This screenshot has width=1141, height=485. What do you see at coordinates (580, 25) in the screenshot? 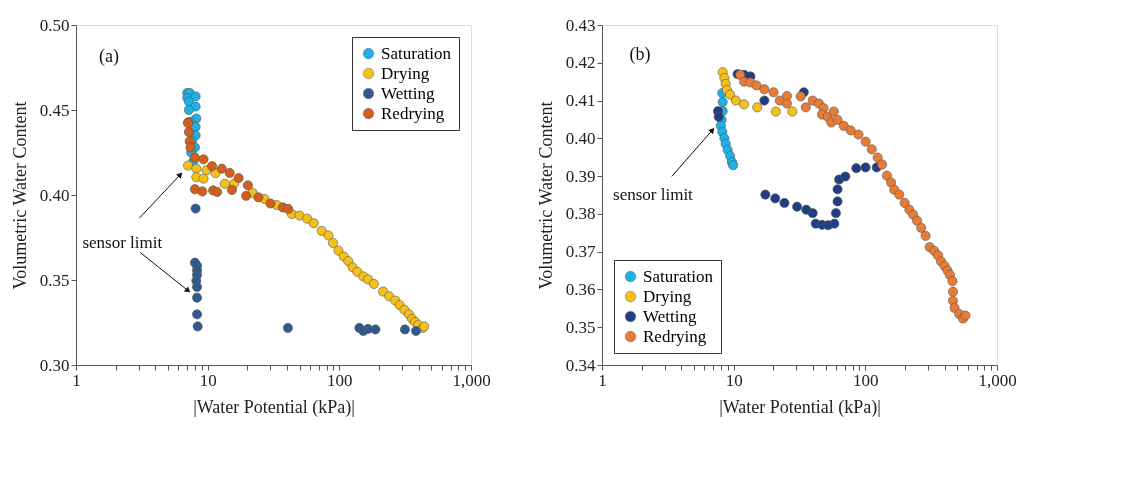
I see `y-tick-label: 0.43` at bounding box center [580, 25].